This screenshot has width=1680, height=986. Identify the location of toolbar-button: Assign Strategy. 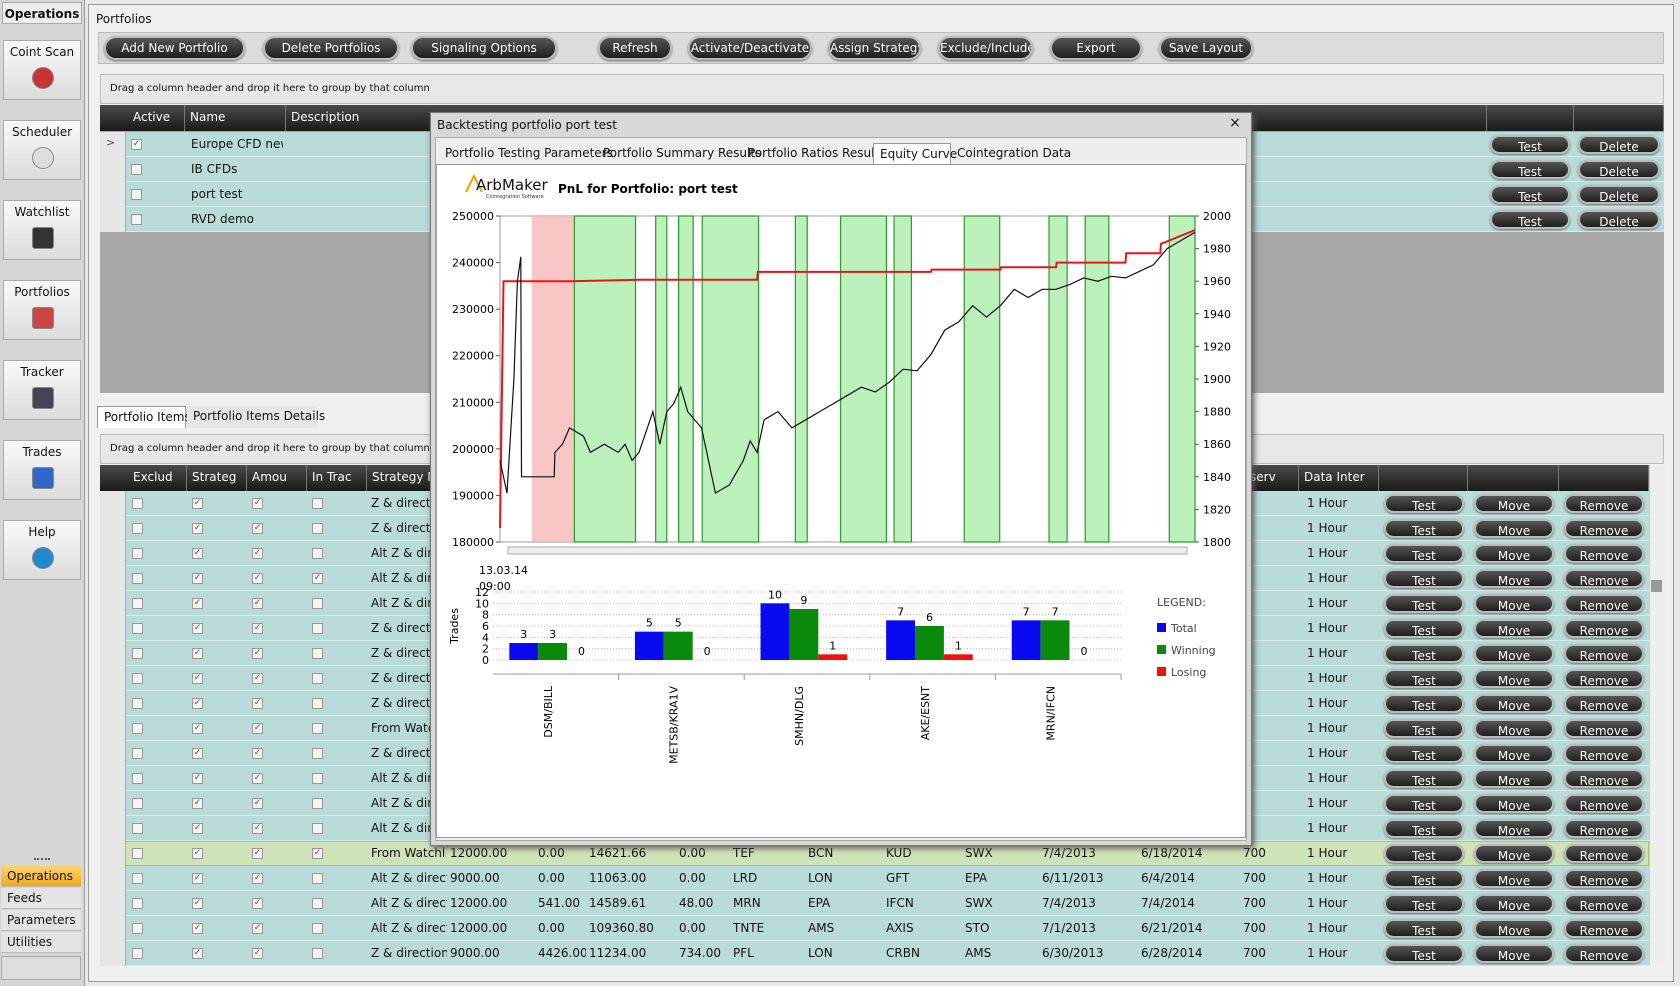
(874, 48).